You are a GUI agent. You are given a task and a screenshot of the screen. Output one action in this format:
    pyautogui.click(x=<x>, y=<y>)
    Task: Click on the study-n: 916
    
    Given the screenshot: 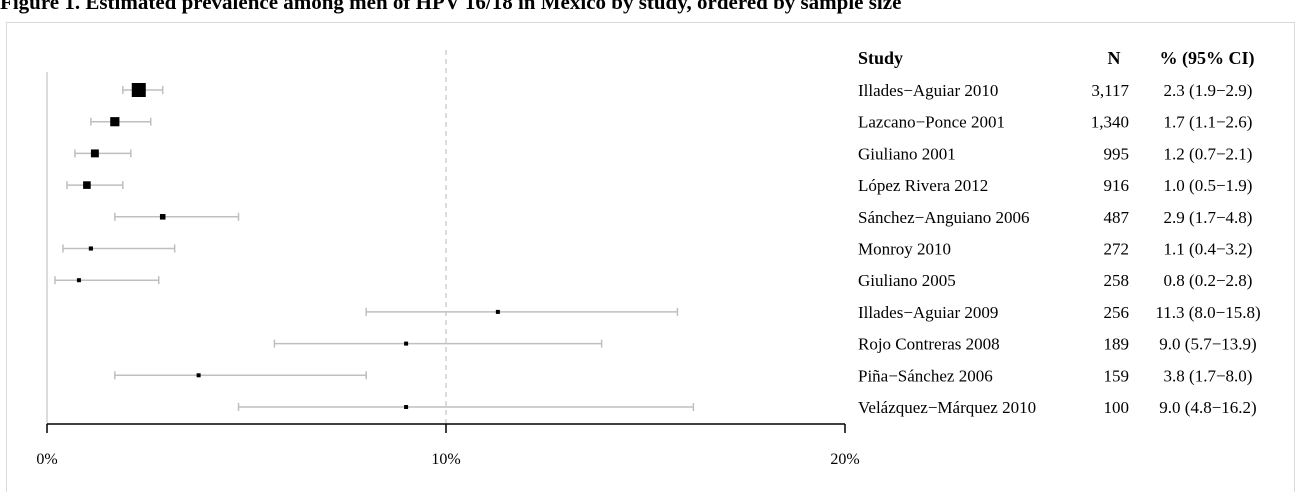 What is the action you would take?
    pyautogui.click(x=1117, y=185)
    